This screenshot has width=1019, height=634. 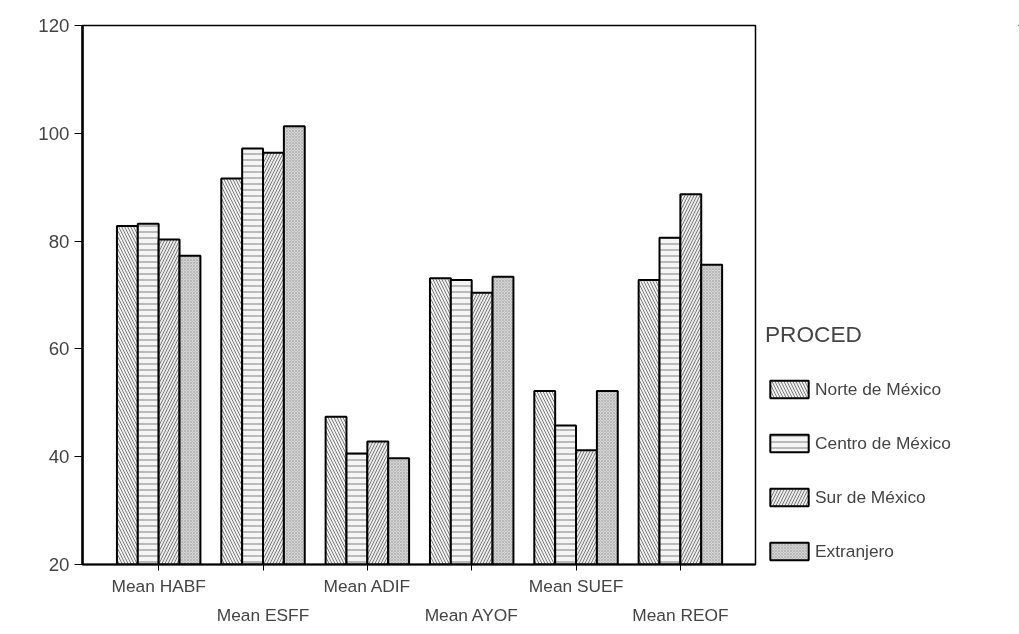 What do you see at coordinates (54, 133) in the screenshot?
I see `y-tick-label: 100` at bounding box center [54, 133].